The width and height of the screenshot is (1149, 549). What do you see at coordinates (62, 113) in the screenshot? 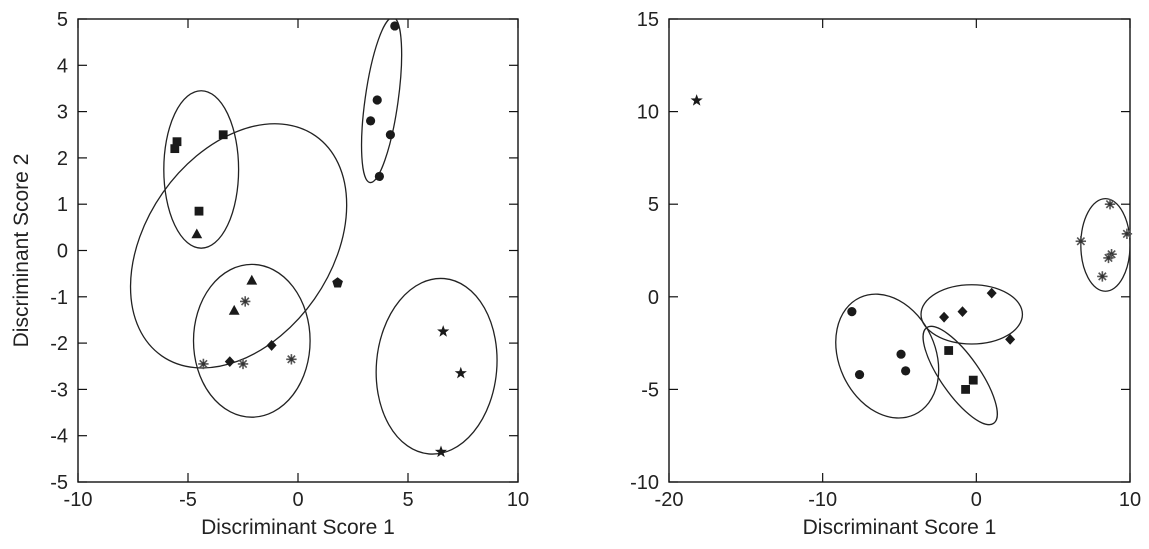
I see `y-tick-label: 3` at bounding box center [62, 113].